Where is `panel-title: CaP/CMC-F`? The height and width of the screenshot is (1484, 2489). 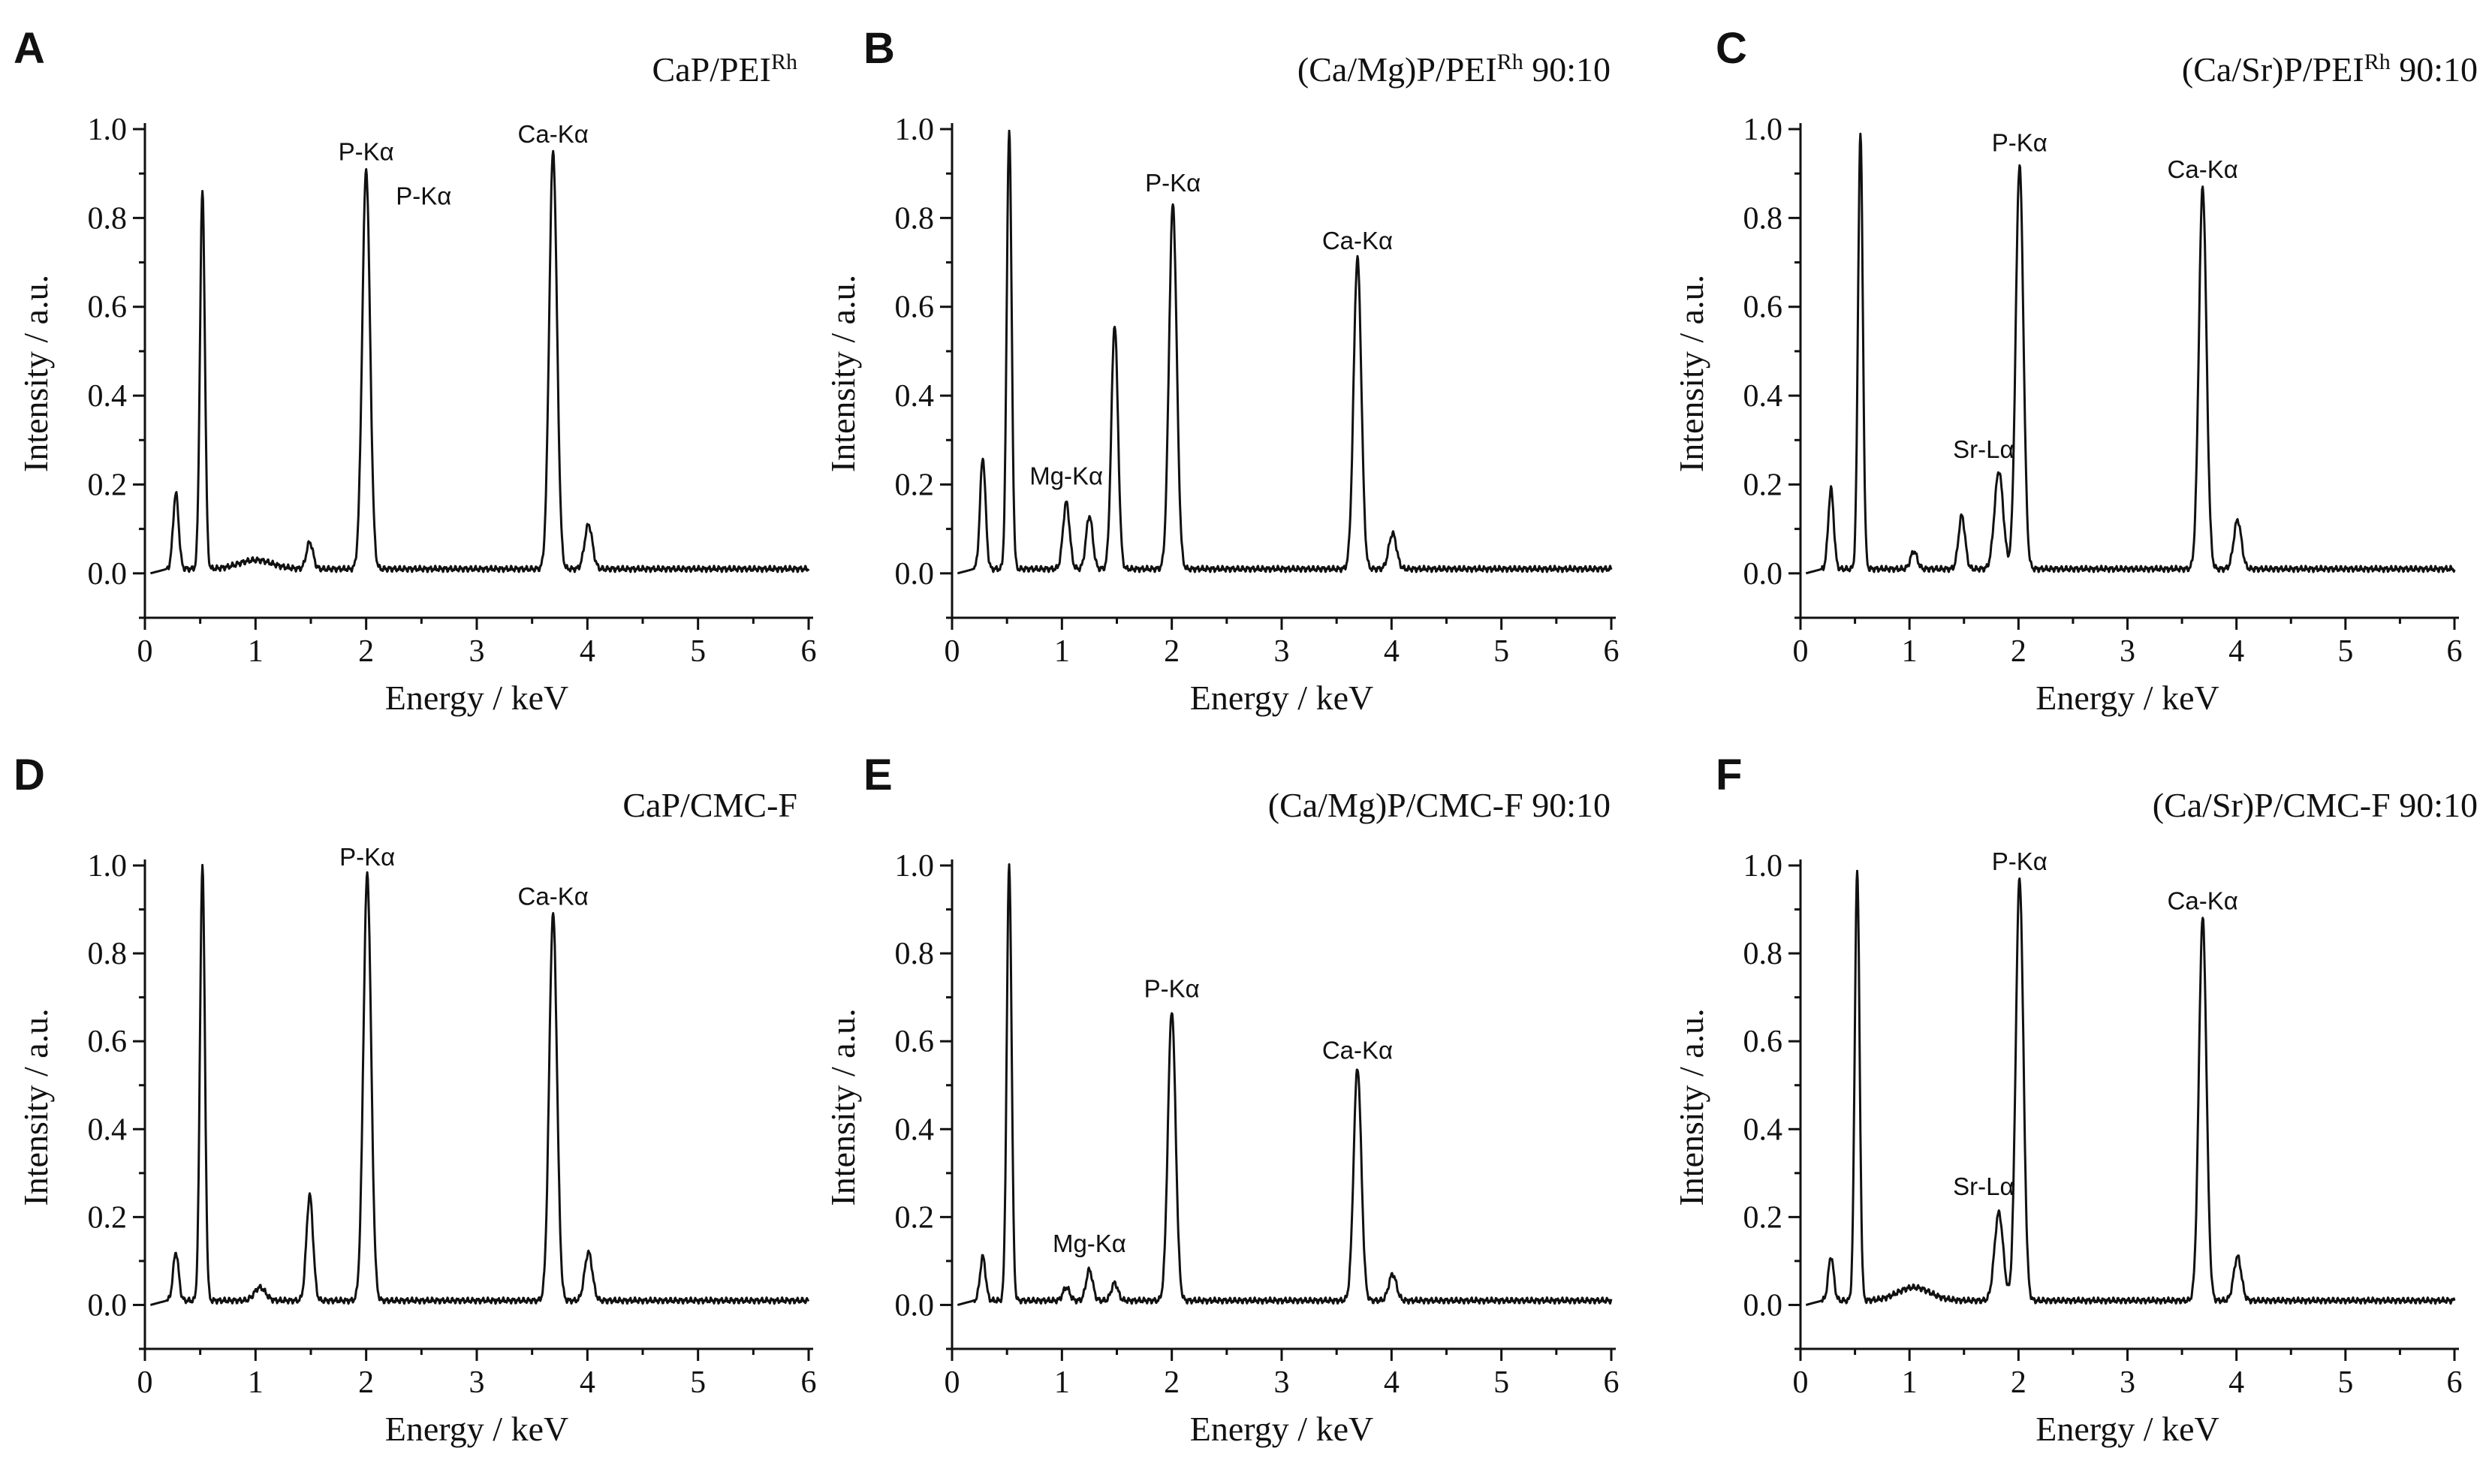
panel-title: CaP/CMC-F is located at coordinates (709, 805).